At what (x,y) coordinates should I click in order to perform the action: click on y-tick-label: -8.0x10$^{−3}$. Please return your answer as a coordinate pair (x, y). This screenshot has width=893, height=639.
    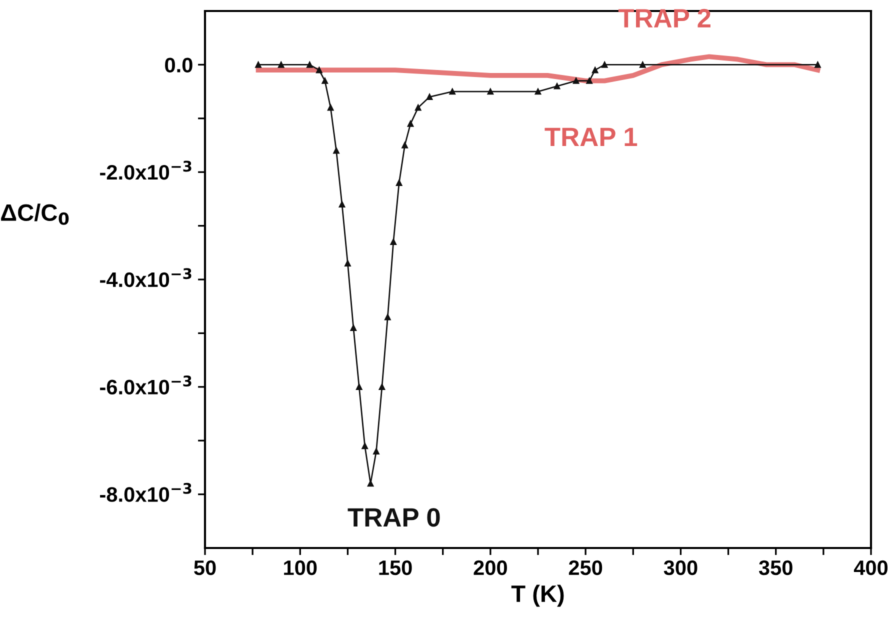
    Looking at the image, I should click on (146, 492).